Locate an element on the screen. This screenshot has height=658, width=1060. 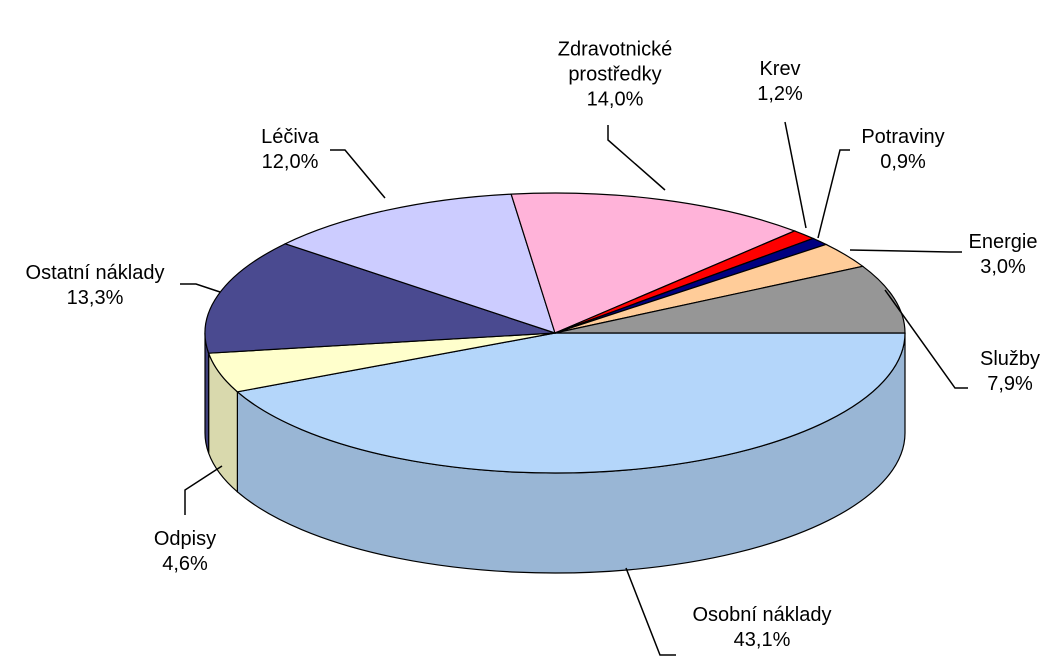
value-label: 43,1% is located at coordinates (762, 640).